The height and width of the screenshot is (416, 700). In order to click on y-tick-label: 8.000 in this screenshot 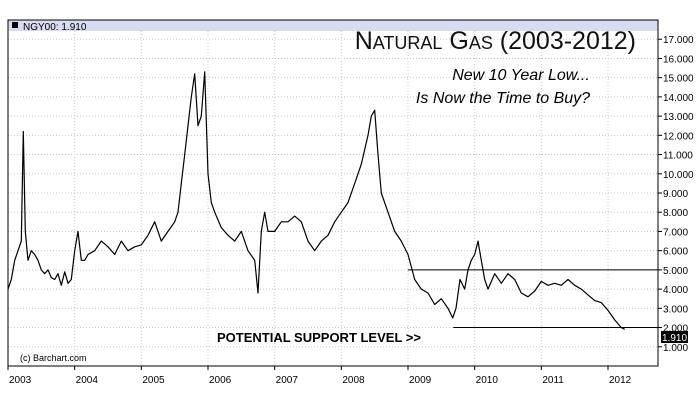, I will do `click(675, 213)`.